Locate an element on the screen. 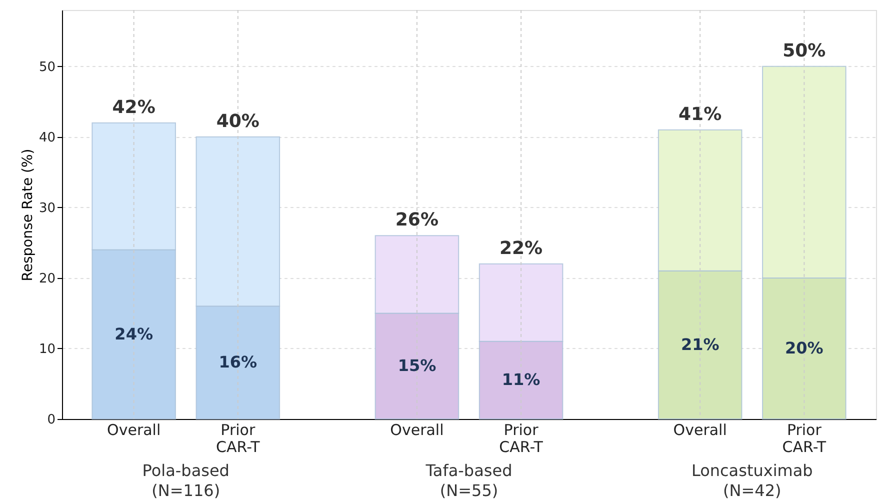  total-label: 41% is located at coordinates (700, 114).